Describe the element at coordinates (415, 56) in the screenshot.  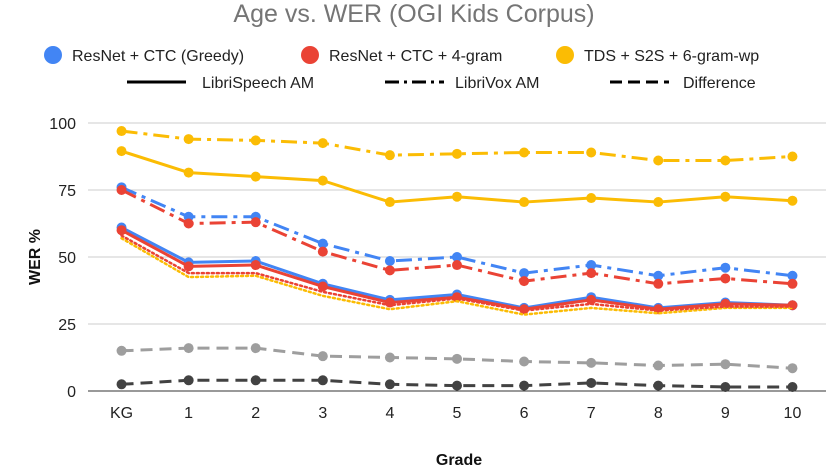
I see `legend-label-model-1: ResNet + CTC + 4-gram` at that location.